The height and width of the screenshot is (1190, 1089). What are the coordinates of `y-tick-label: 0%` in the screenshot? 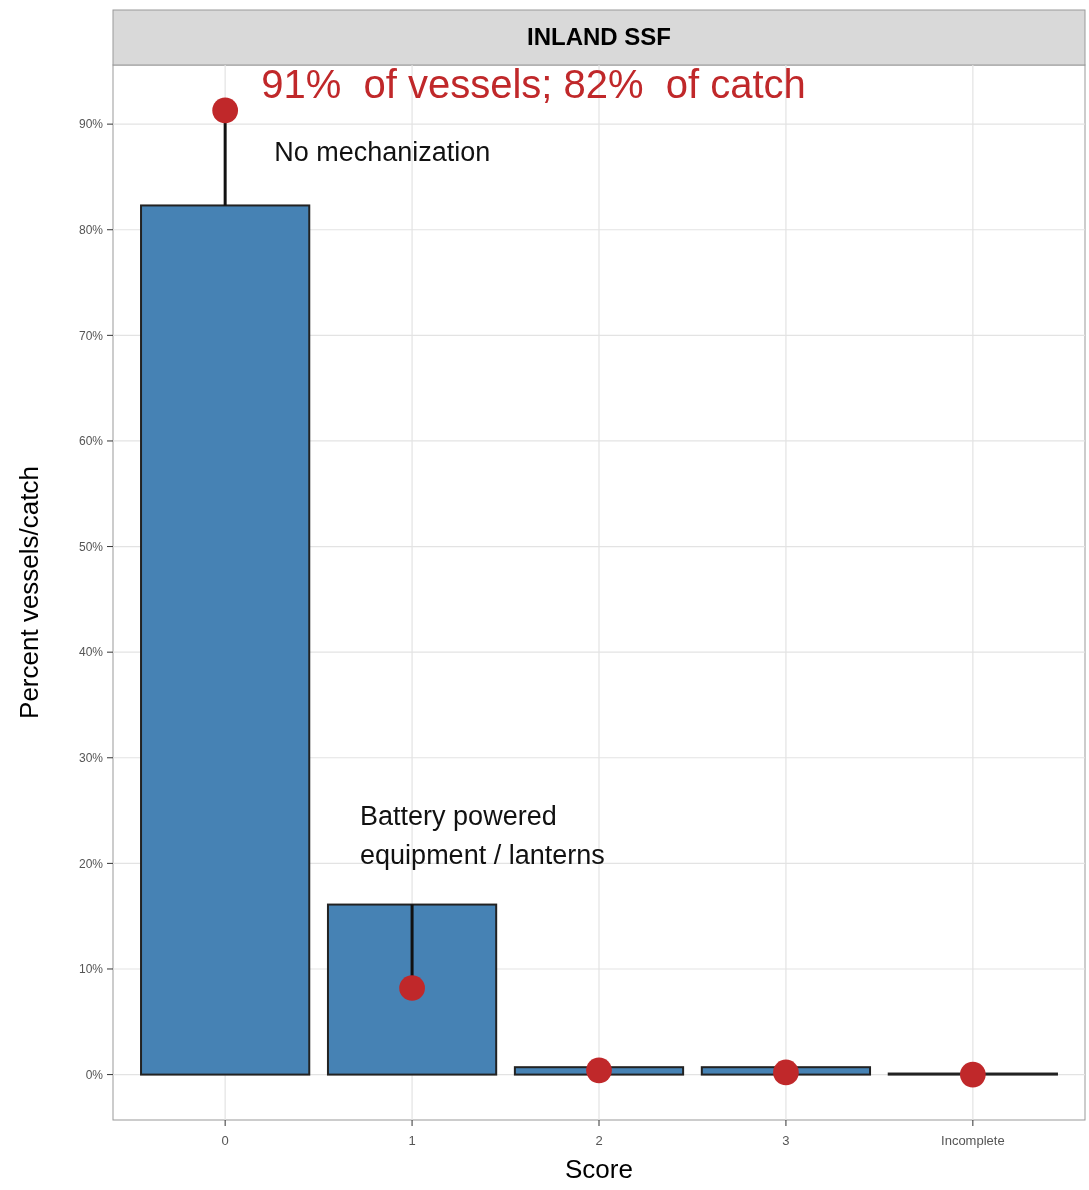 It's located at (94, 1074).